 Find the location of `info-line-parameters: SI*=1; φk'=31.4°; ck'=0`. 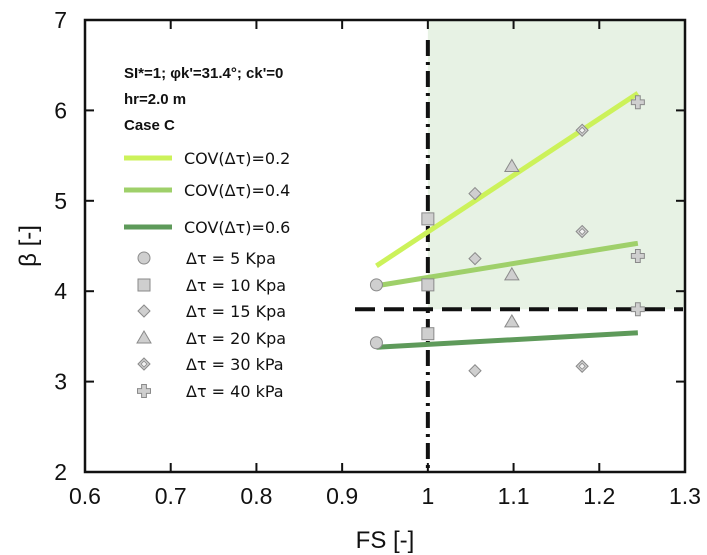

info-line-parameters: SI*=1; φk'=31.4°; ck'=0 is located at coordinates (203, 73).